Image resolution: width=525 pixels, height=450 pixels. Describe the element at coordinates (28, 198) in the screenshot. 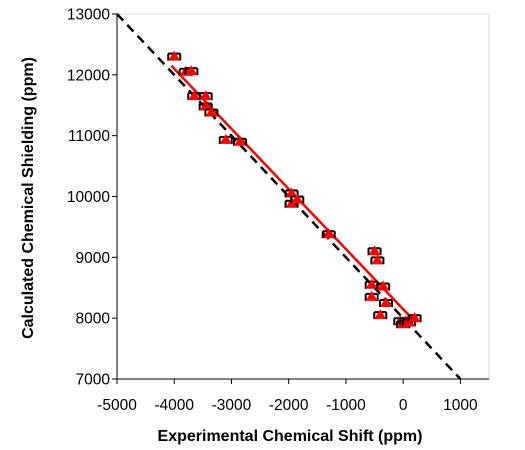

I see `y-axis-title: Calculated Chemical Shielding (ppm)` at that location.